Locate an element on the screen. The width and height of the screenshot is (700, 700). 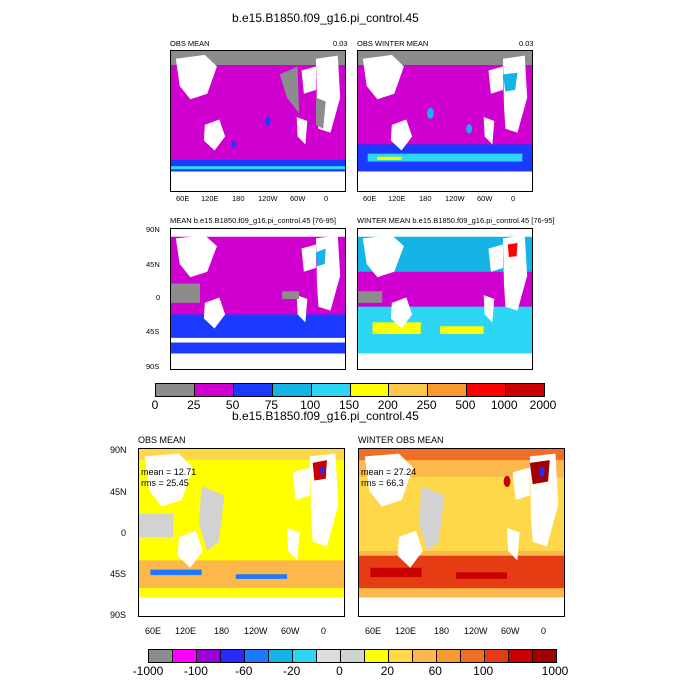
fig1a-lon-0: 0 is located at coordinates (326, 198).